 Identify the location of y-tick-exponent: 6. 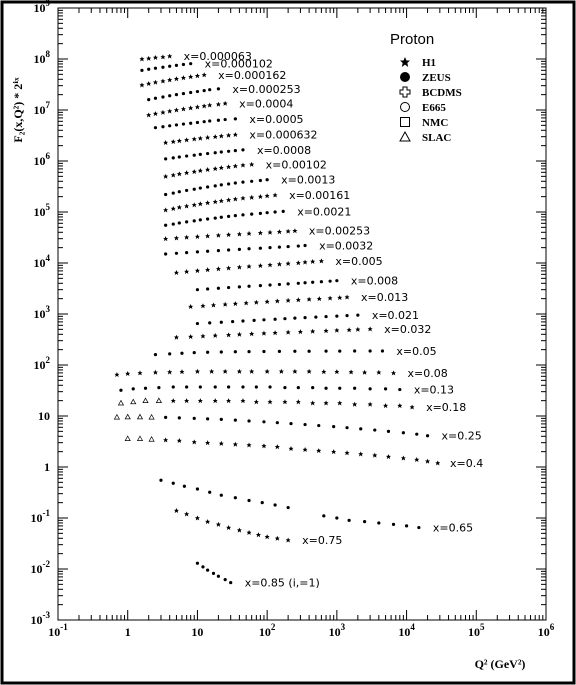
(48, 156).